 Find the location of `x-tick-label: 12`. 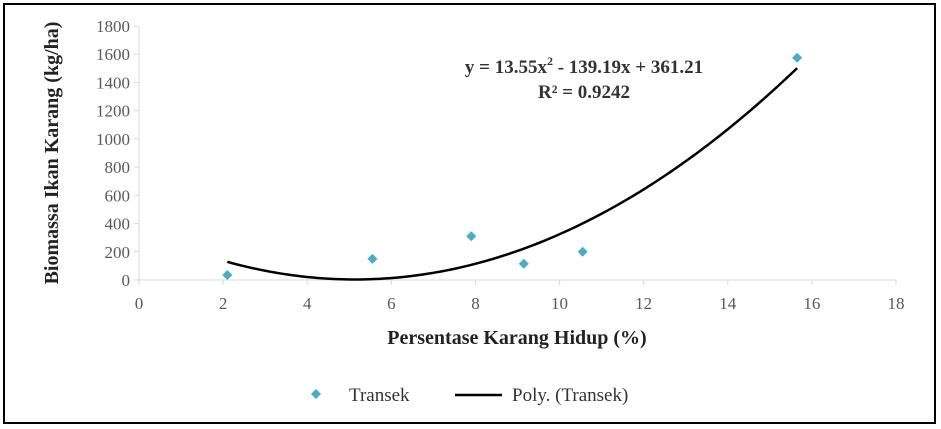

x-tick-label: 12 is located at coordinates (643, 303).